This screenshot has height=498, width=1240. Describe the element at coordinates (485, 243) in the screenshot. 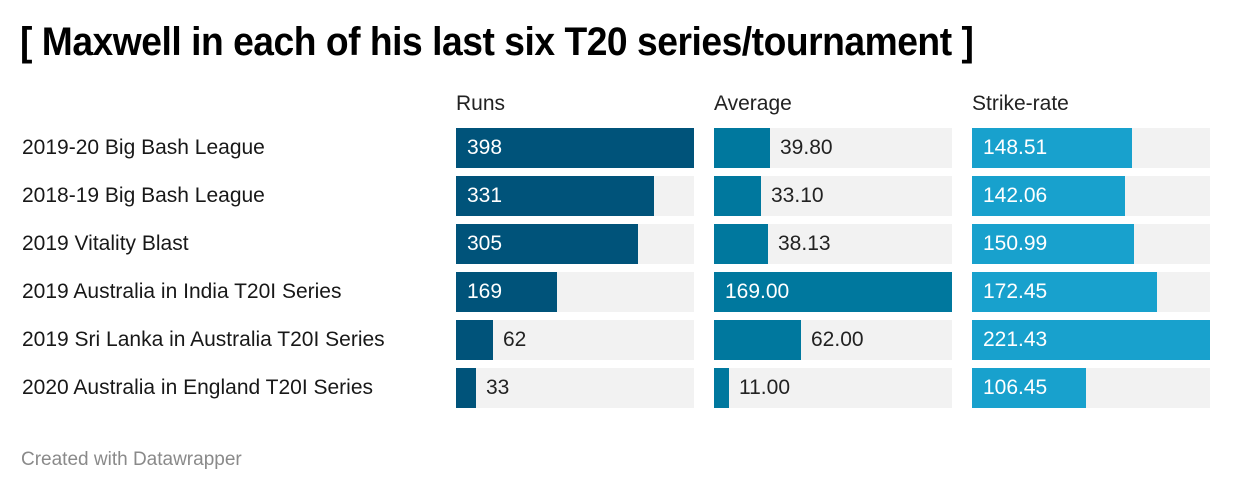

I see `bar-value-label: 305` at that location.